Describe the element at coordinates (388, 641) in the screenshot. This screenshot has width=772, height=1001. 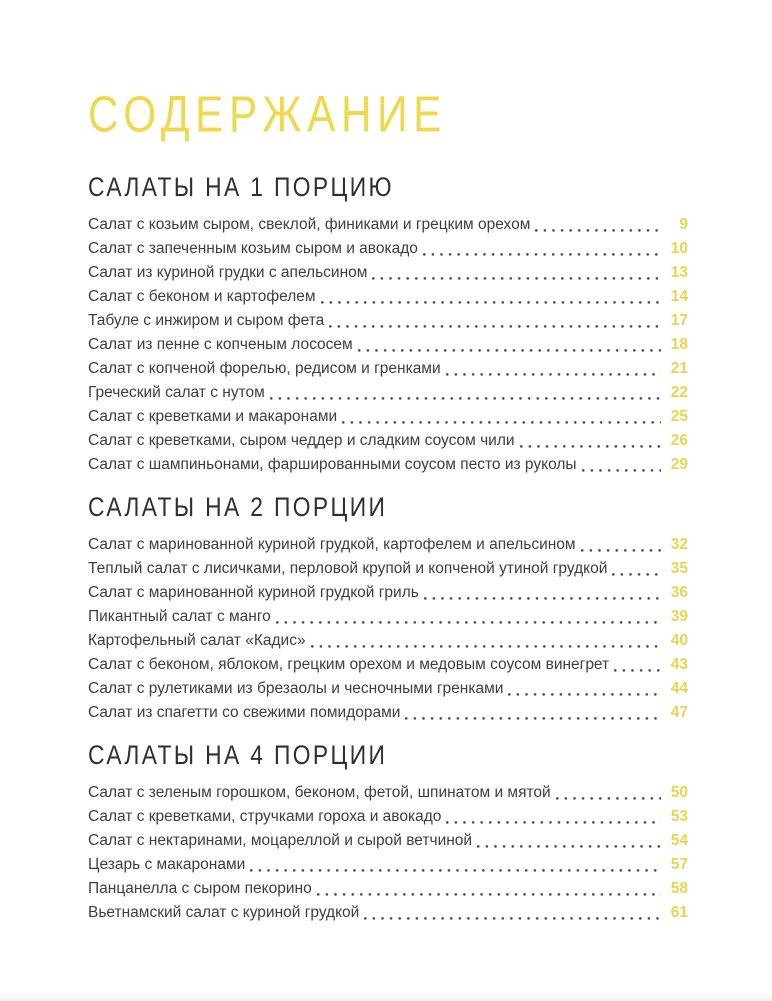
I see `toc-entry: Картофельный салат «Кадис» 40` at that location.